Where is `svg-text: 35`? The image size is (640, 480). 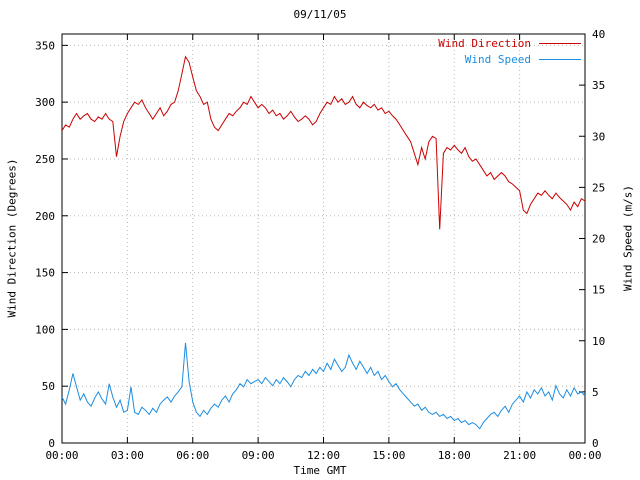
svg-text: 35 is located at coordinates (598, 85).